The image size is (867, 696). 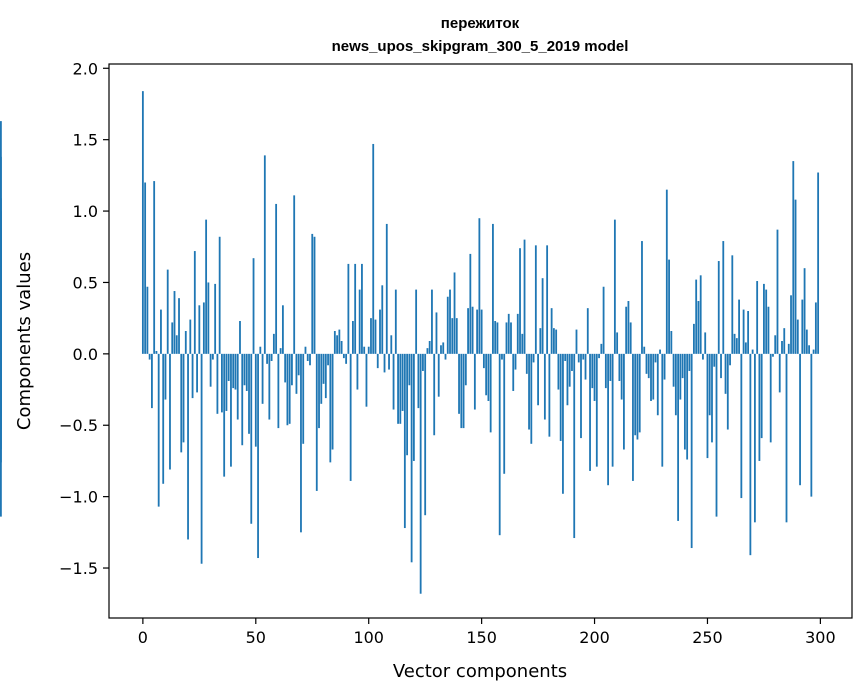 I want to click on x-tick-label: 300, so click(x=820, y=637).